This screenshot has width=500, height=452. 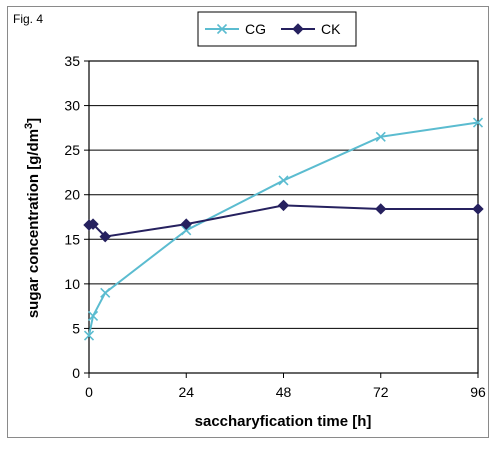 What do you see at coordinates (33, 120) in the screenshot?
I see `y-axis-title-end: ]` at bounding box center [33, 120].